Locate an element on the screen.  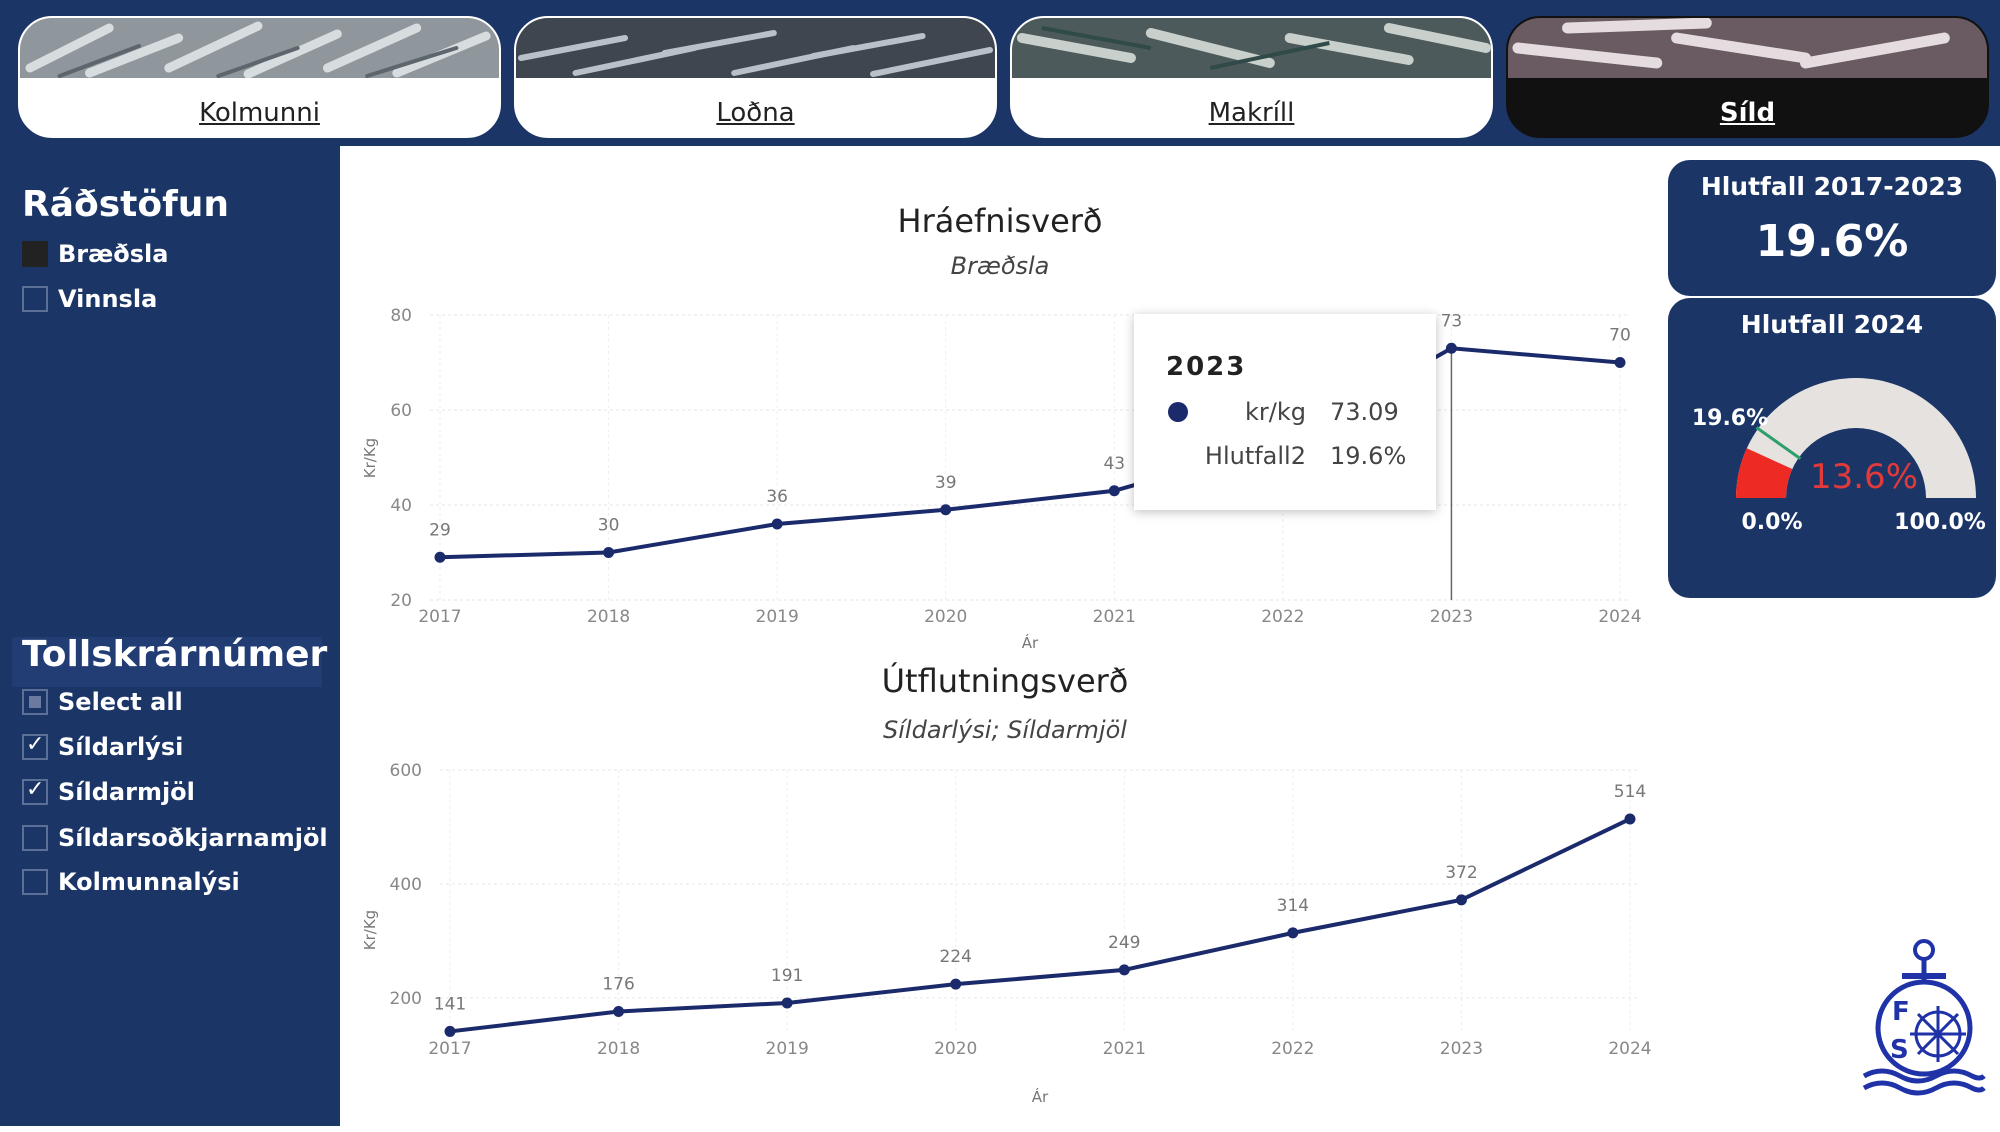
tooltip-value: 19.6% is located at coordinates (1368, 456).